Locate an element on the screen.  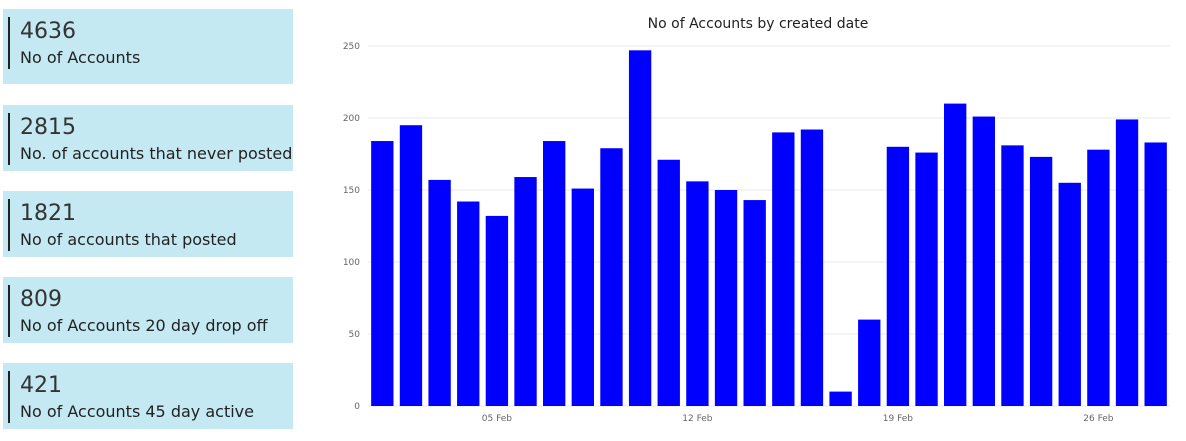
chart-title: No of Accounts by created date is located at coordinates (758, 24).